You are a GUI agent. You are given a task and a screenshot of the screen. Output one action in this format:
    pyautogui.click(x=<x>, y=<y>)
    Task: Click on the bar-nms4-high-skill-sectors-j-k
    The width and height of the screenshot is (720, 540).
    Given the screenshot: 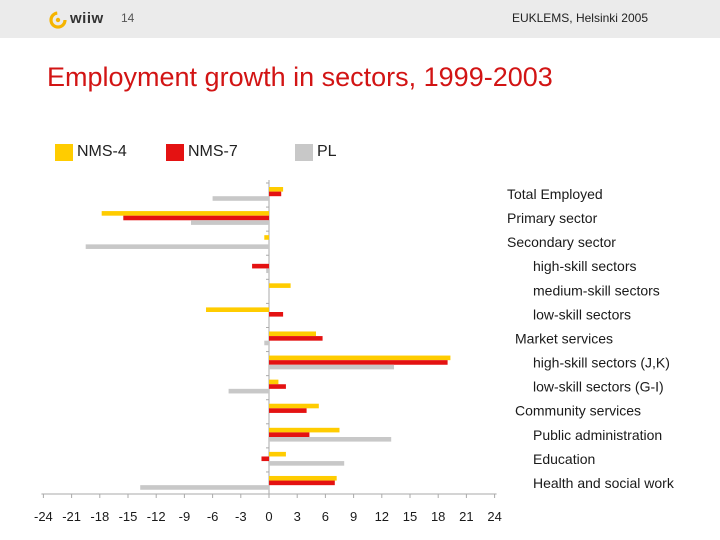 What is the action you would take?
    pyautogui.click(x=360, y=358)
    